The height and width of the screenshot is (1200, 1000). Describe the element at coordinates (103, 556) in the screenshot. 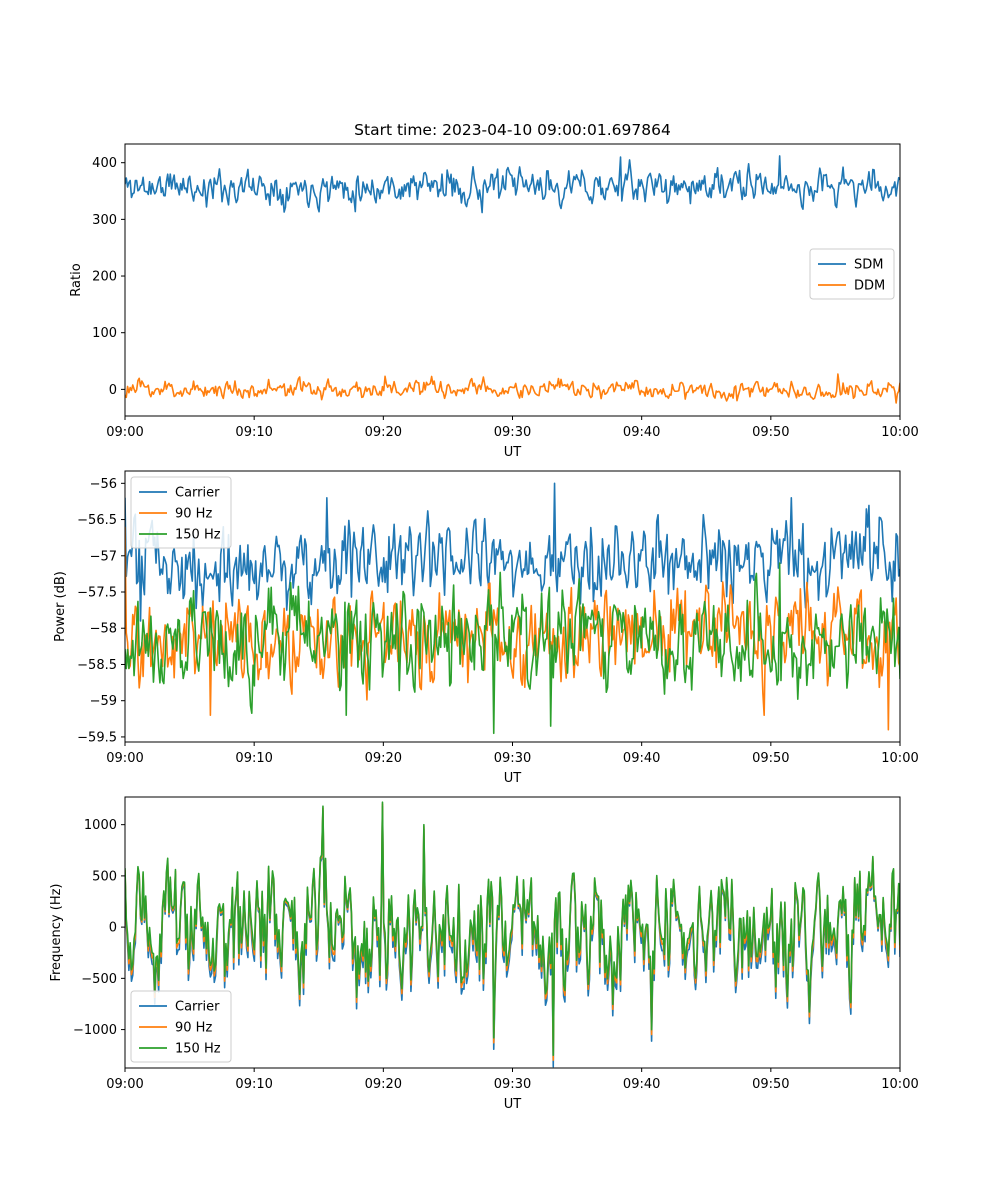

I see `y-tick-label: −57` at that location.